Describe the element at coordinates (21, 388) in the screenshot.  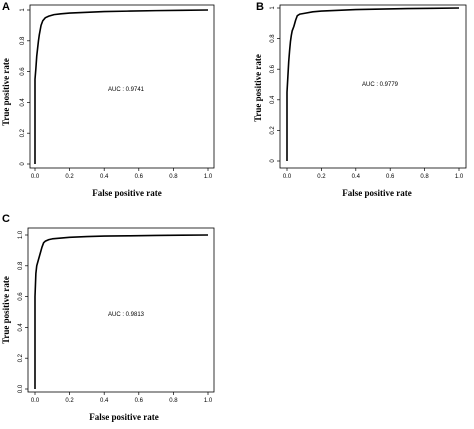
I see `y-tick-label: 0.0` at that location.